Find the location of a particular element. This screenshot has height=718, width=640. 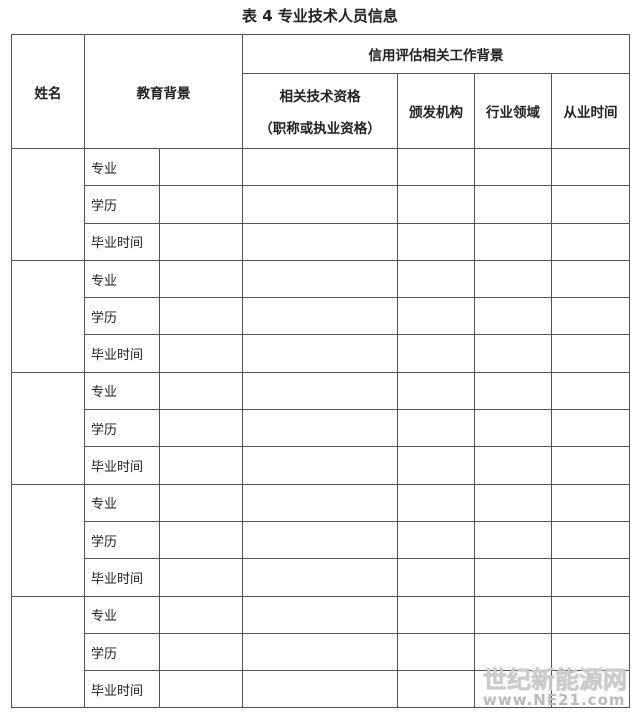

qualification-note: （职称或执业资格） is located at coordinates (320, 129).